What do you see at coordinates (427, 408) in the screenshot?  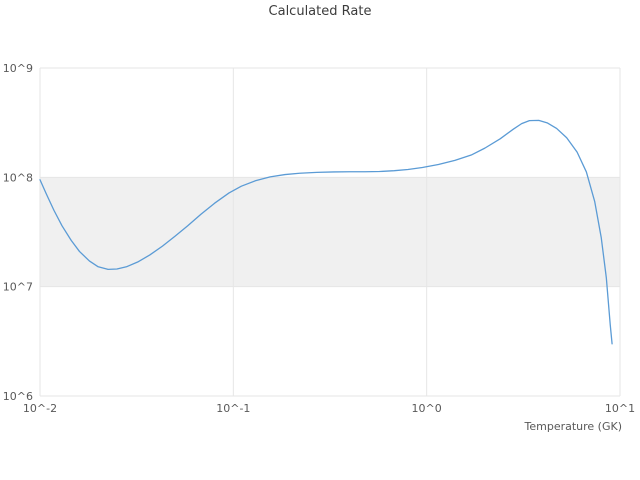 I see `x-tick-label: 10^0` at bounding box center [427, 408].